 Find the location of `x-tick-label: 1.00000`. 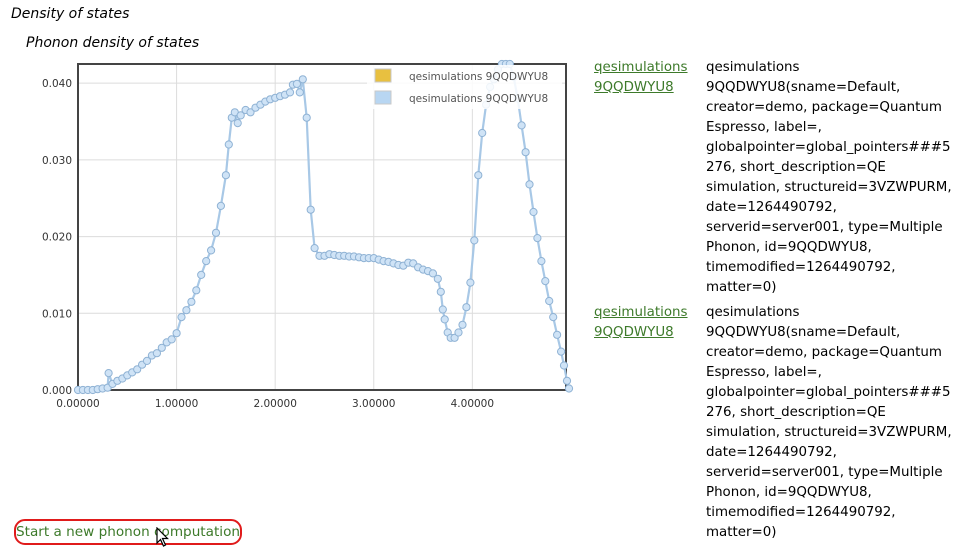

x-tick-label: 1.00000 is located at coordinates (176, 404).